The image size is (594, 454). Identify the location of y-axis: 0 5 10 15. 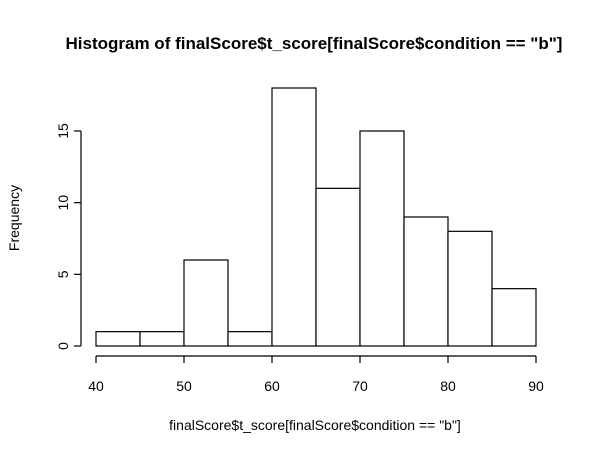
(68, 236).